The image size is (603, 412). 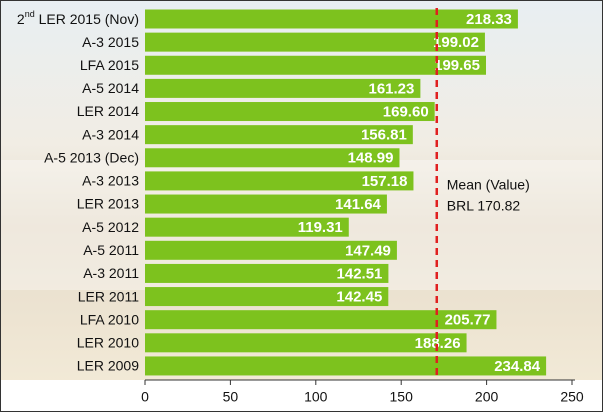 I want to click on value-label: 119.31, so click(x=320, y=227).